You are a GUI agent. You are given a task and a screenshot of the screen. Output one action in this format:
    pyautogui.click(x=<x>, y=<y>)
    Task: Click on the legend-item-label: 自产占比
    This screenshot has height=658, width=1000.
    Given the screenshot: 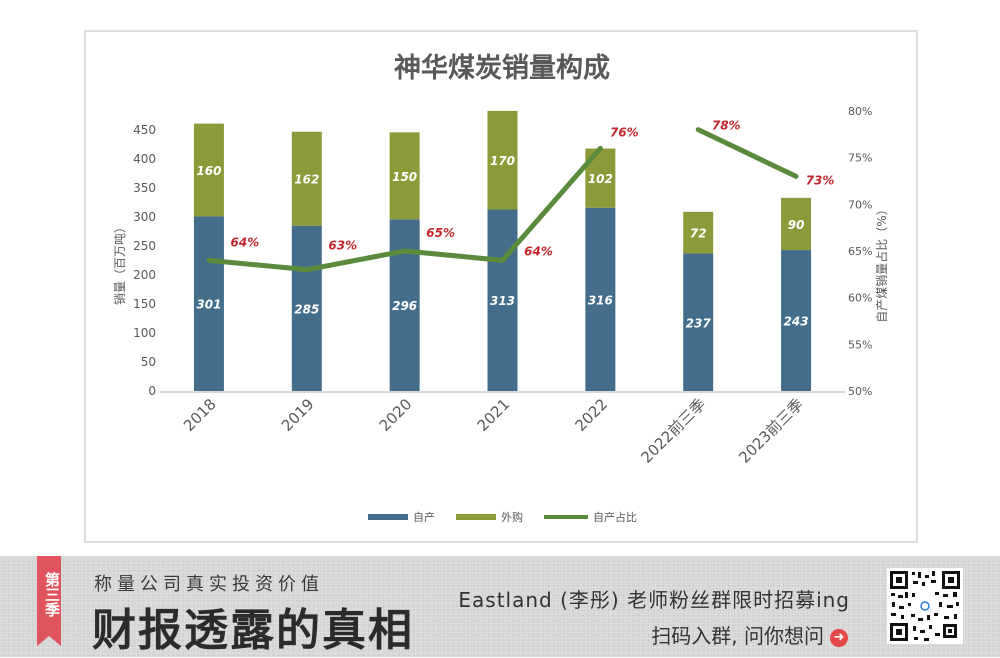 What is the action you would take?
    pyautogui.click(x=615, y=517)
    